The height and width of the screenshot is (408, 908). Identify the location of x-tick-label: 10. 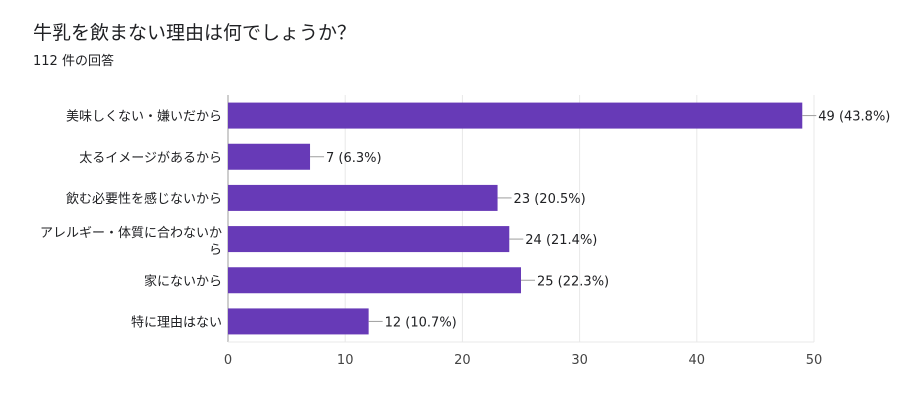
(345, 360).